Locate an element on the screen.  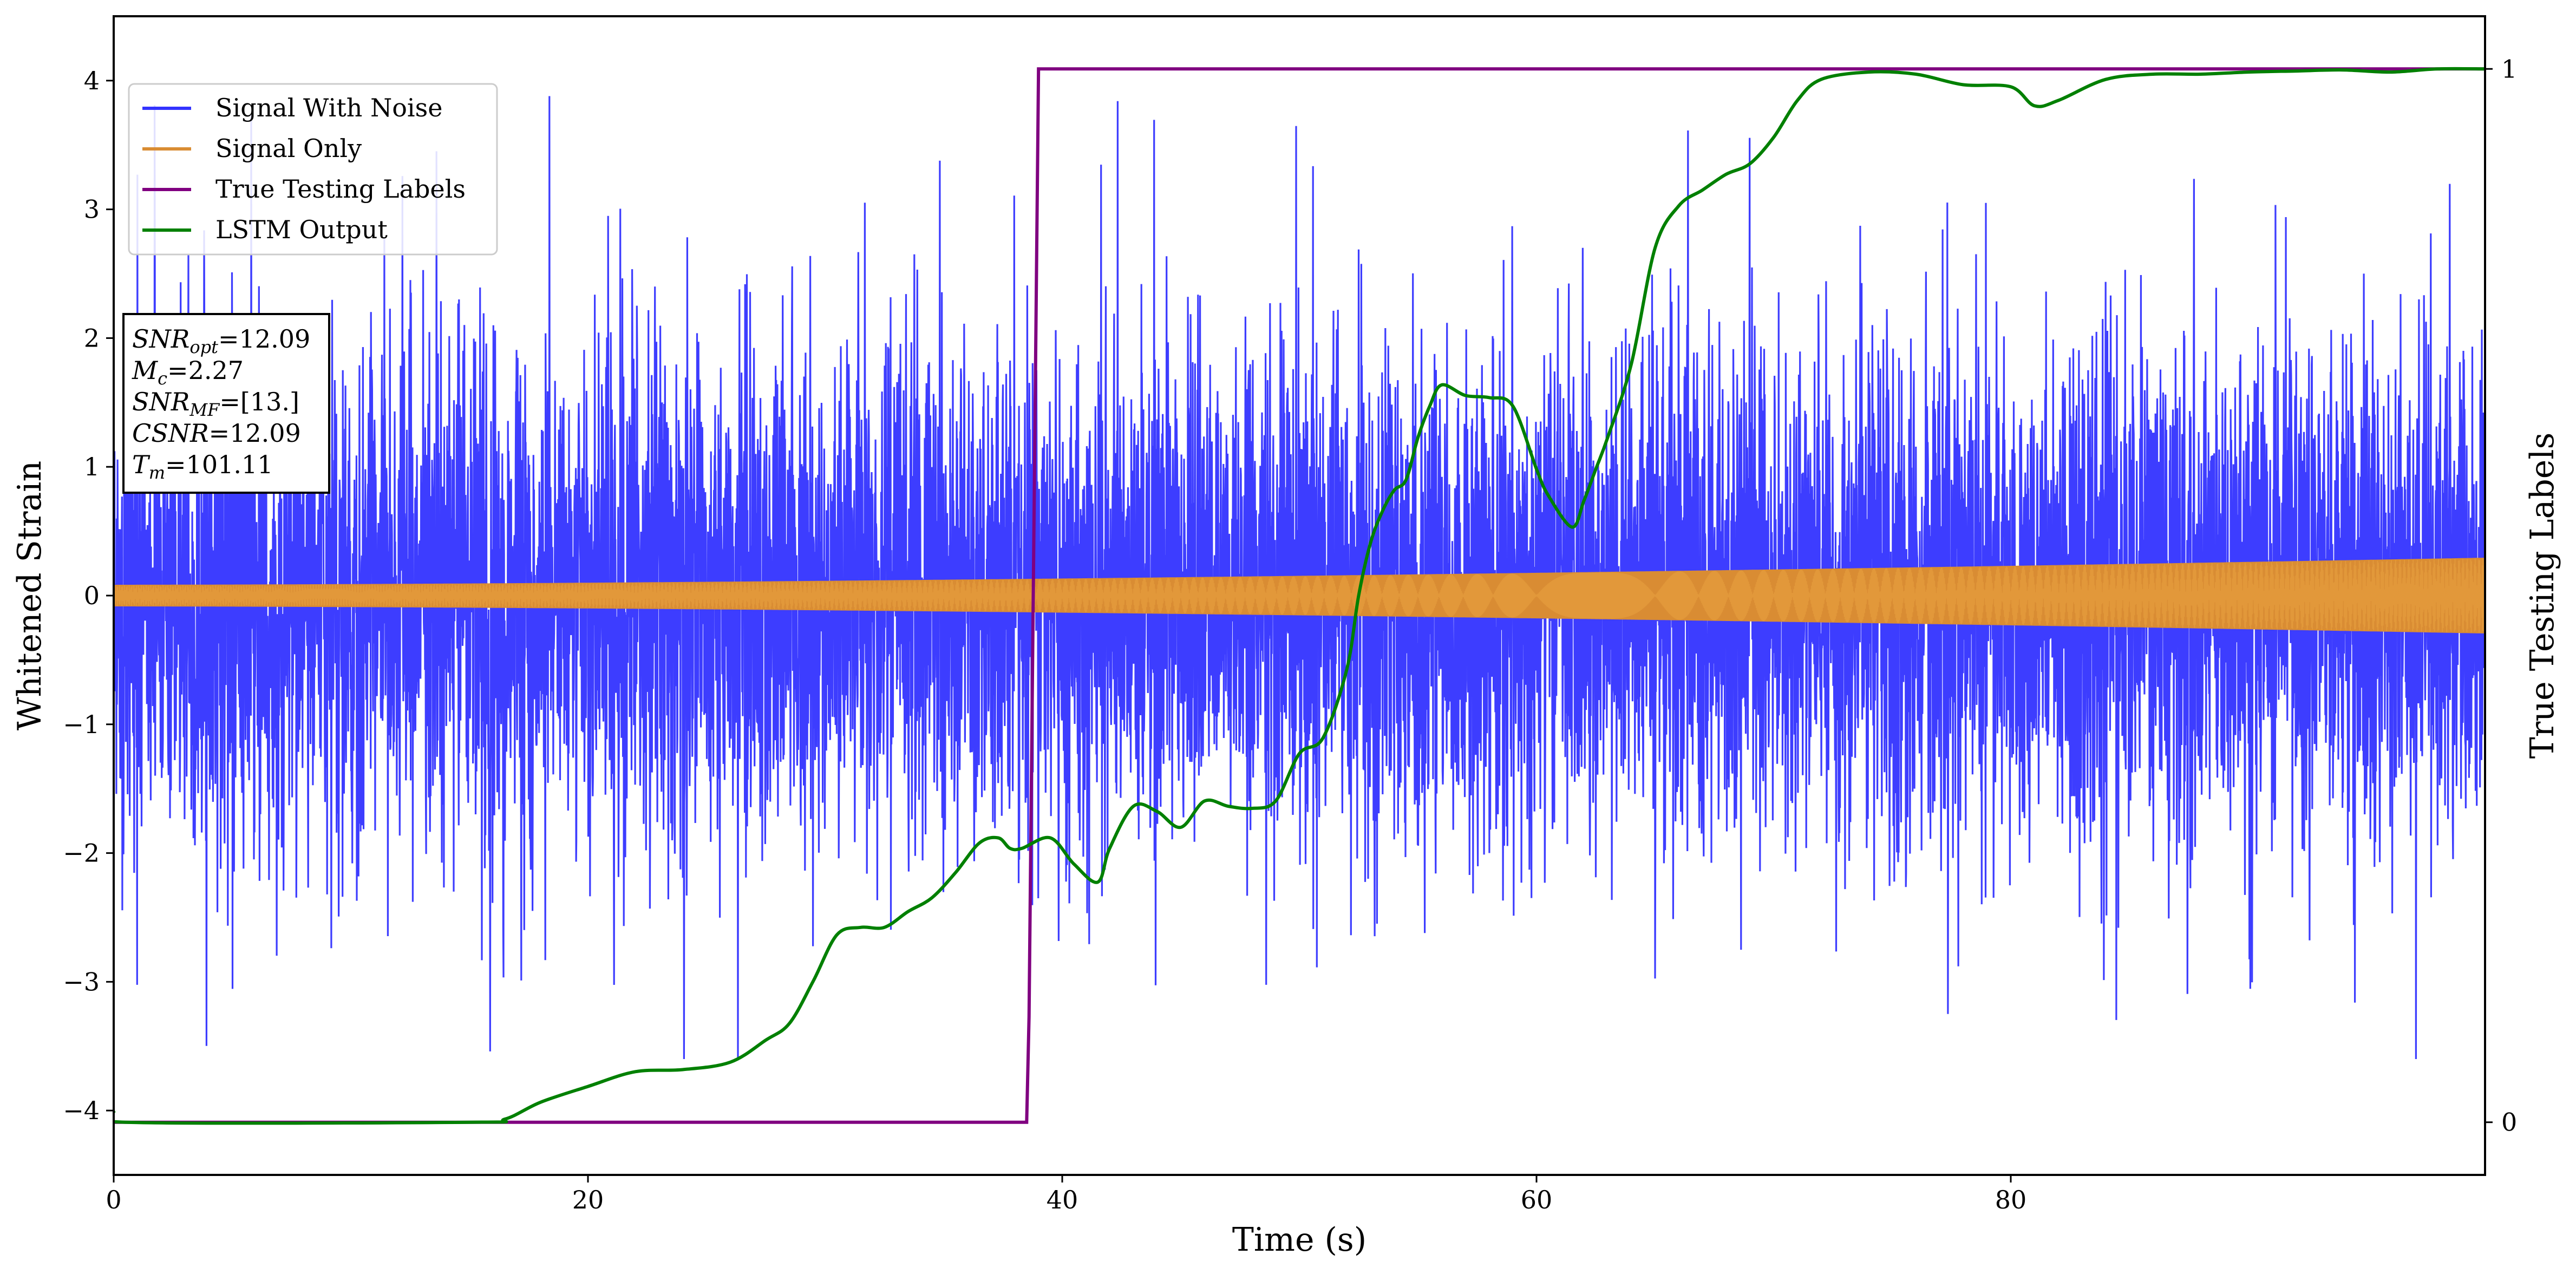
y2-tick-label: 0 is located at coordinates (2509, 1122).